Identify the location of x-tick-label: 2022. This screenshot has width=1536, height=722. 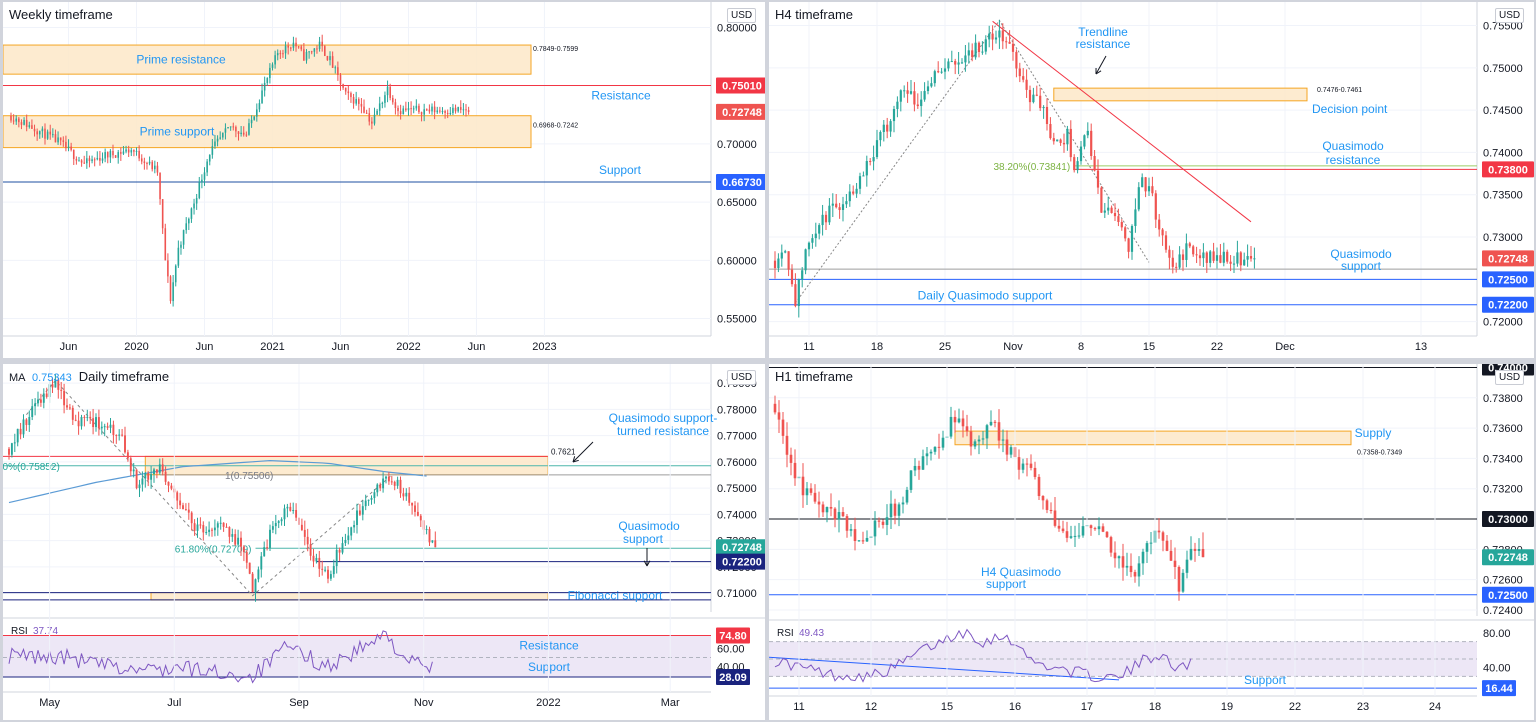
(408, 347).